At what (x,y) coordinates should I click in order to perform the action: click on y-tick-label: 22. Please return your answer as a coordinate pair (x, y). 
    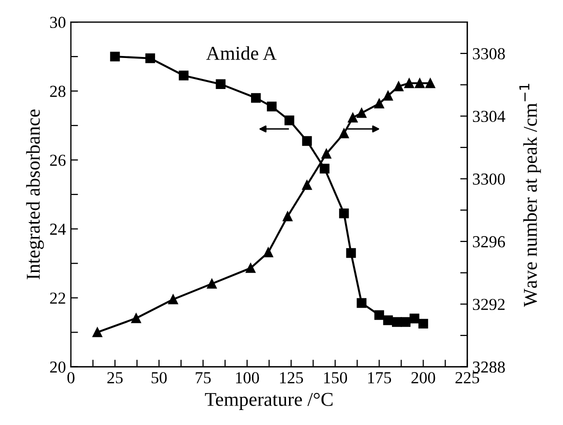
    Looking at the image, I should click on (58, 298).